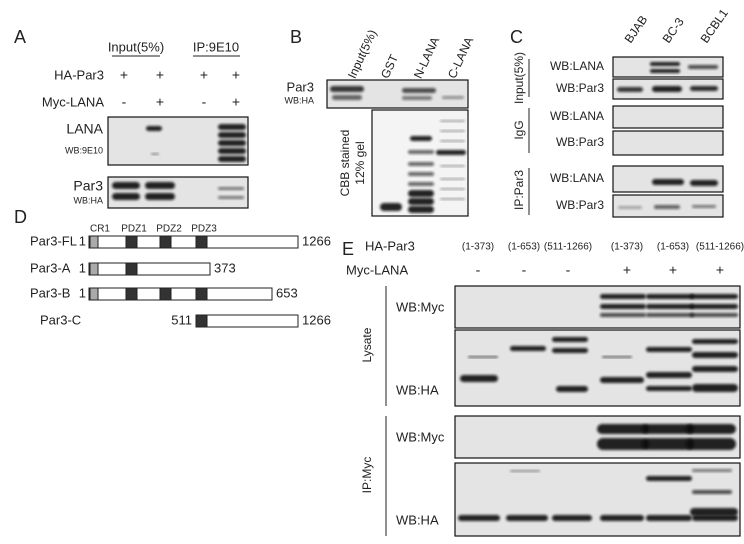  What do you see at coordinates (53, 240) in the screenshot?
I see `construct-name: Par3-FL` at bounding box center [53, 240].